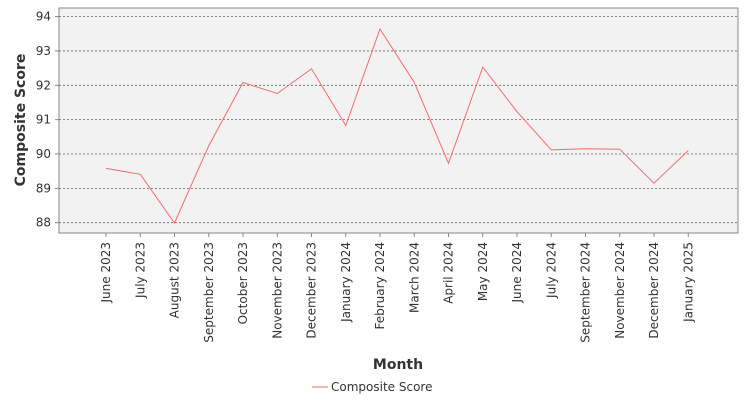 The height and width of the screenshot is (400, 750). Describe the element at coordinates (414, 277) in the screenshot. I see `x-tick-label: March 2024` at that location.